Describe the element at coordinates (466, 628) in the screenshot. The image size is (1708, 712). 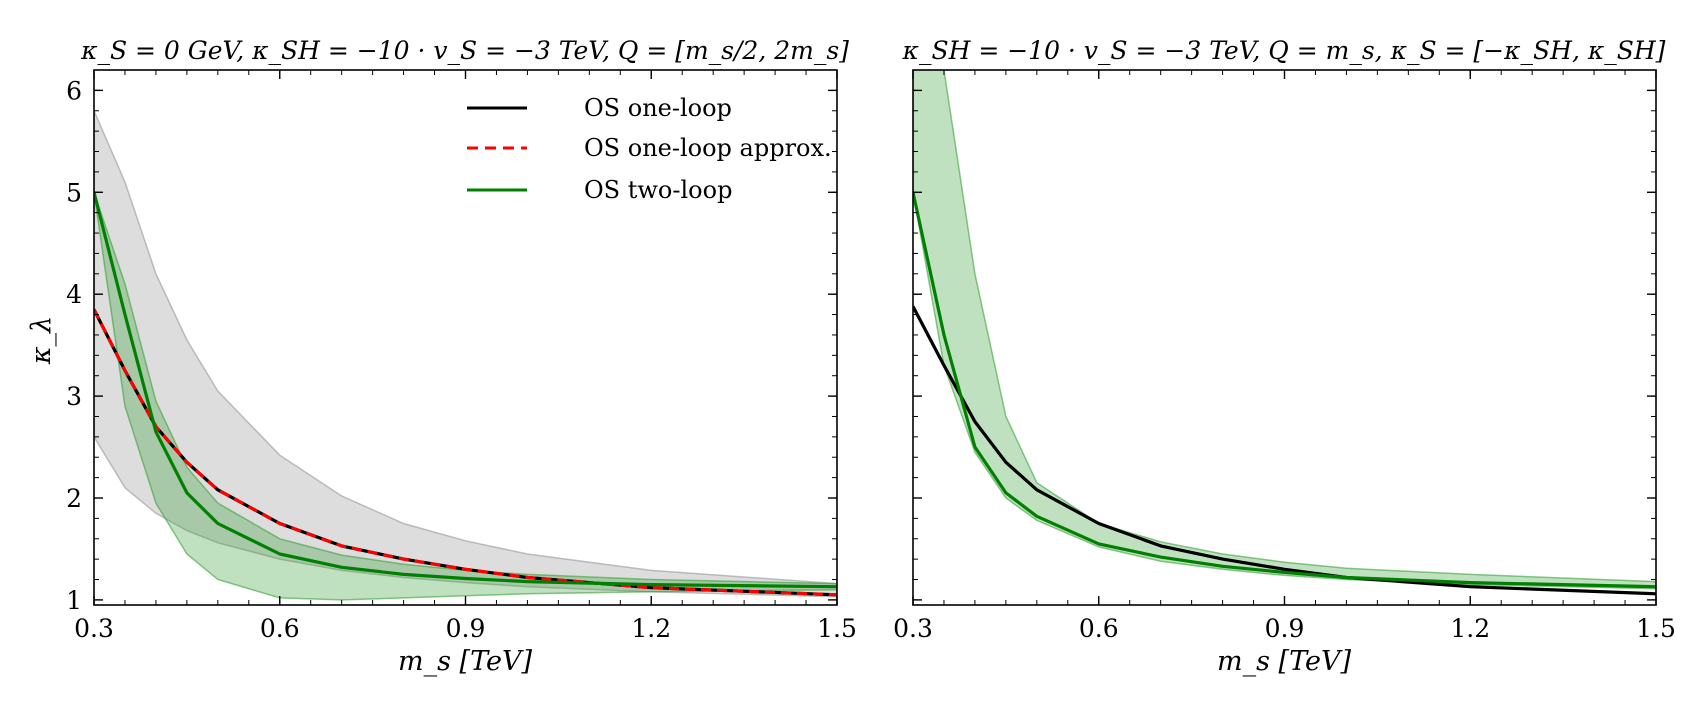
I see `x-tick-label-0-2: 0.9` at that location.